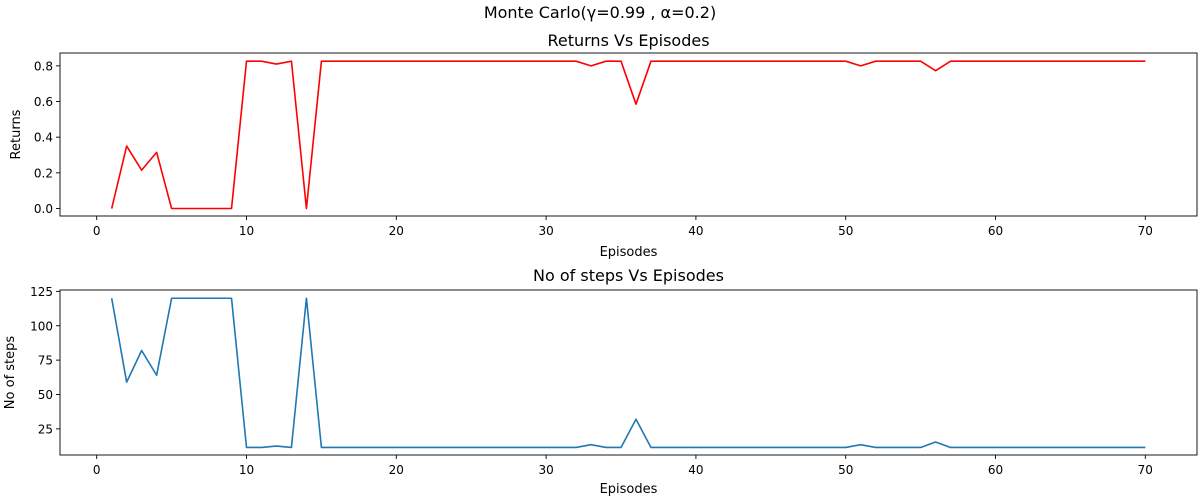 This screenshot has height=504, width=1200. Describe the element at coordinates (628, 275) in the screenshot. I see `chart-title: No of steps Vs Episodes` at that location.